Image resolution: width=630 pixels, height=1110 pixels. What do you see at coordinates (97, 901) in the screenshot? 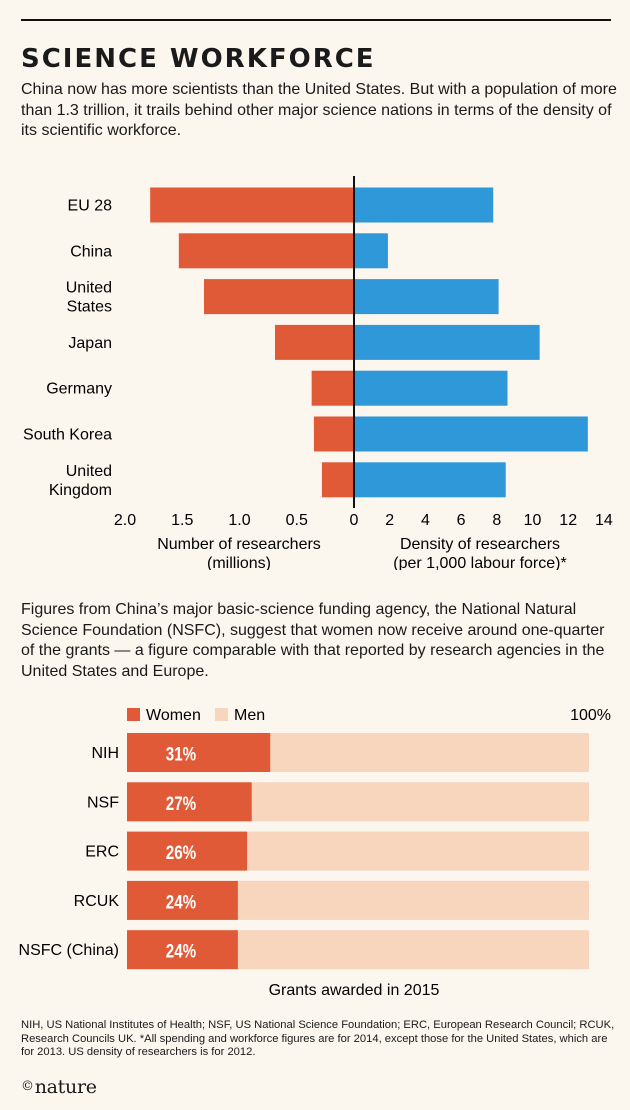
I see `agency-label: RCUK` at bounding box center [97, 901].